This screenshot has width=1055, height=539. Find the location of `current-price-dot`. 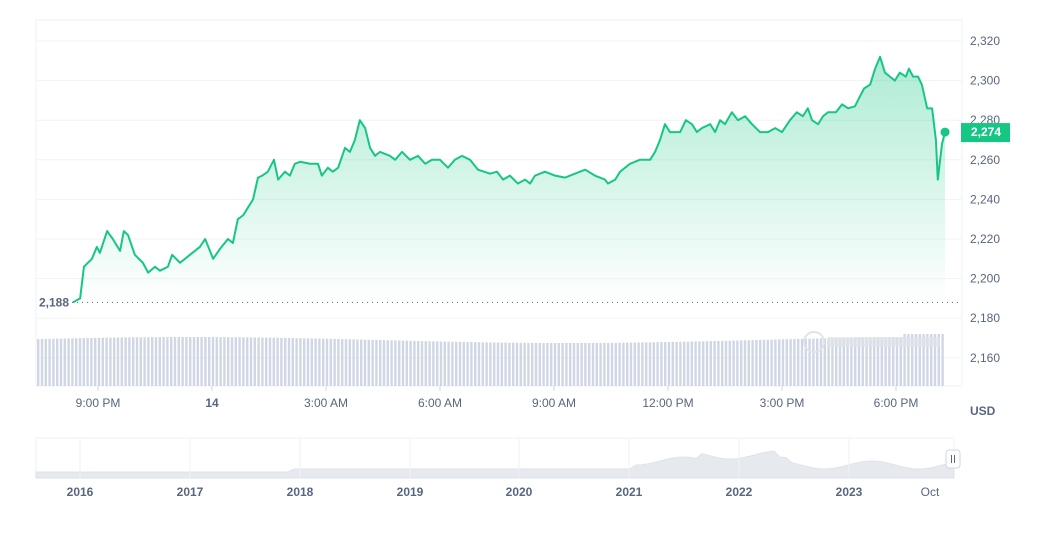

current-price-dot is located at coordinates (945, 132).